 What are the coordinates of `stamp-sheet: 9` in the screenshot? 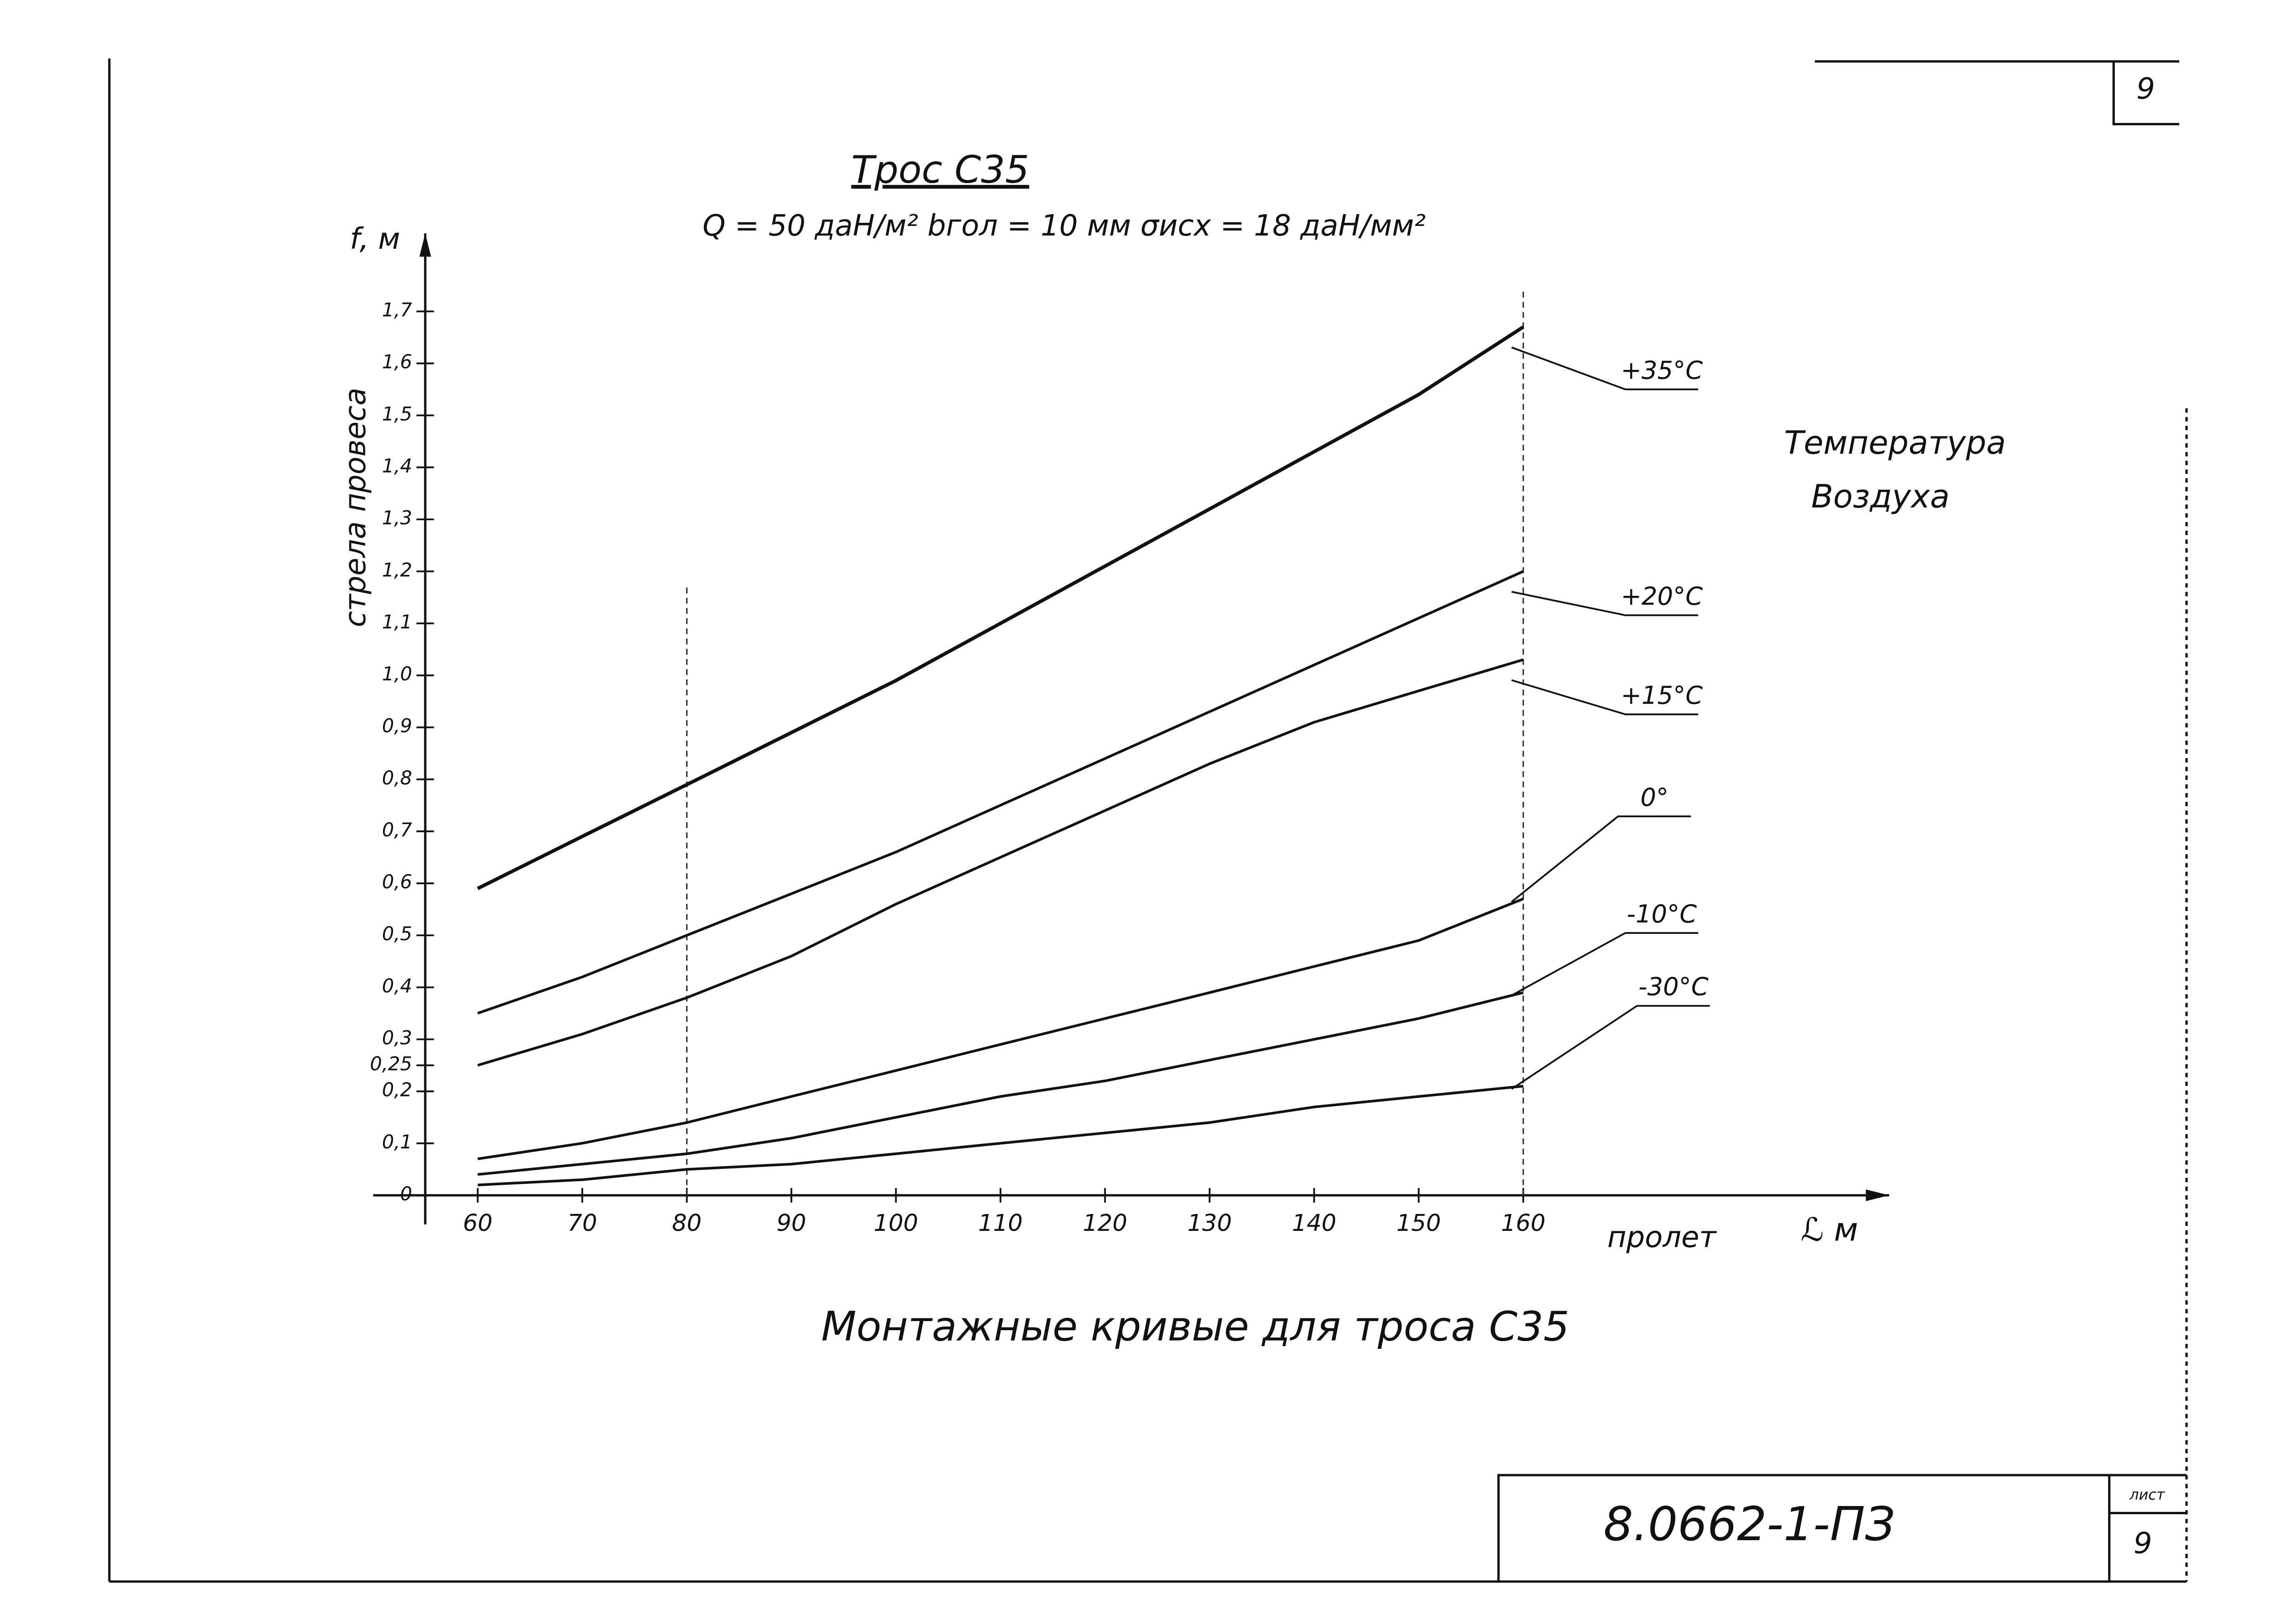 It's located at (2143, 1544).